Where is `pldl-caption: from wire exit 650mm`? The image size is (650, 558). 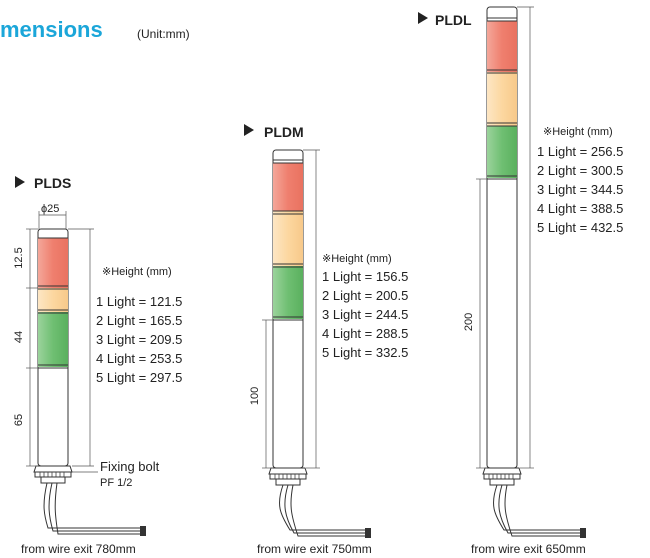
pldl-caption: from wire exit 650mm is located at coordinates (528, 549).